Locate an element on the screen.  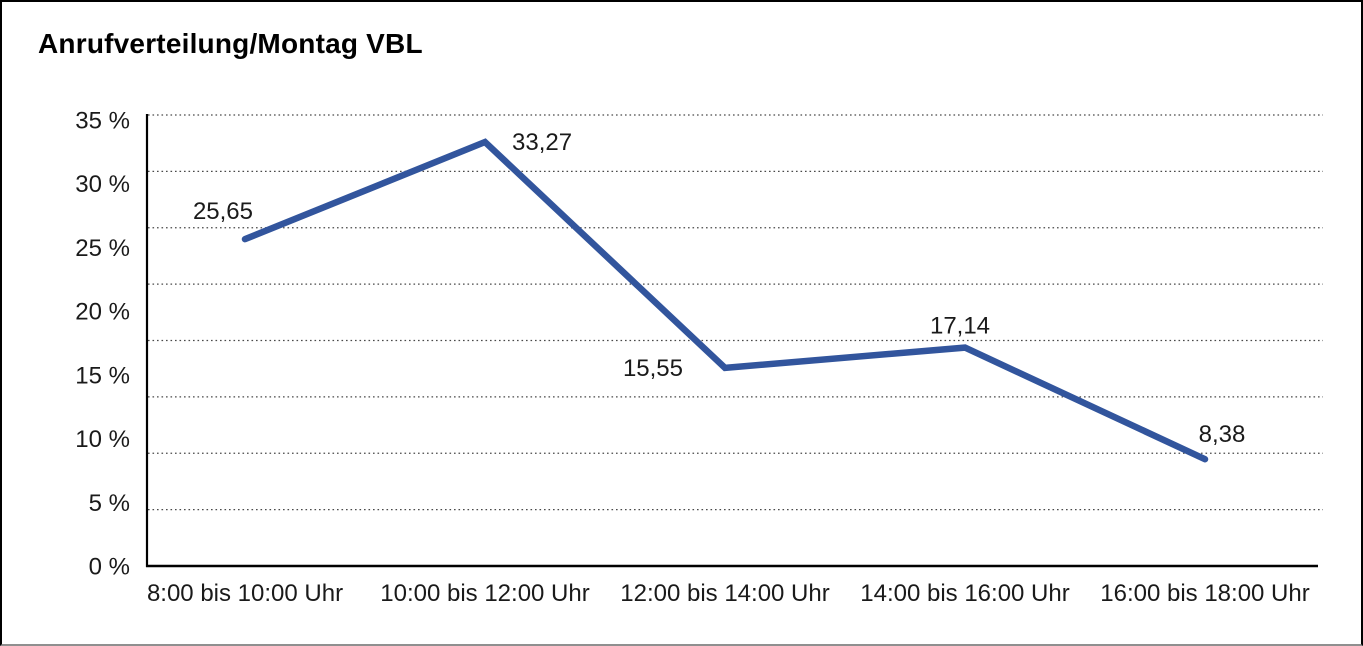
x-axis-category-label: 14:00 bis 16:00 Uhr is located at coordinates (964, 593).